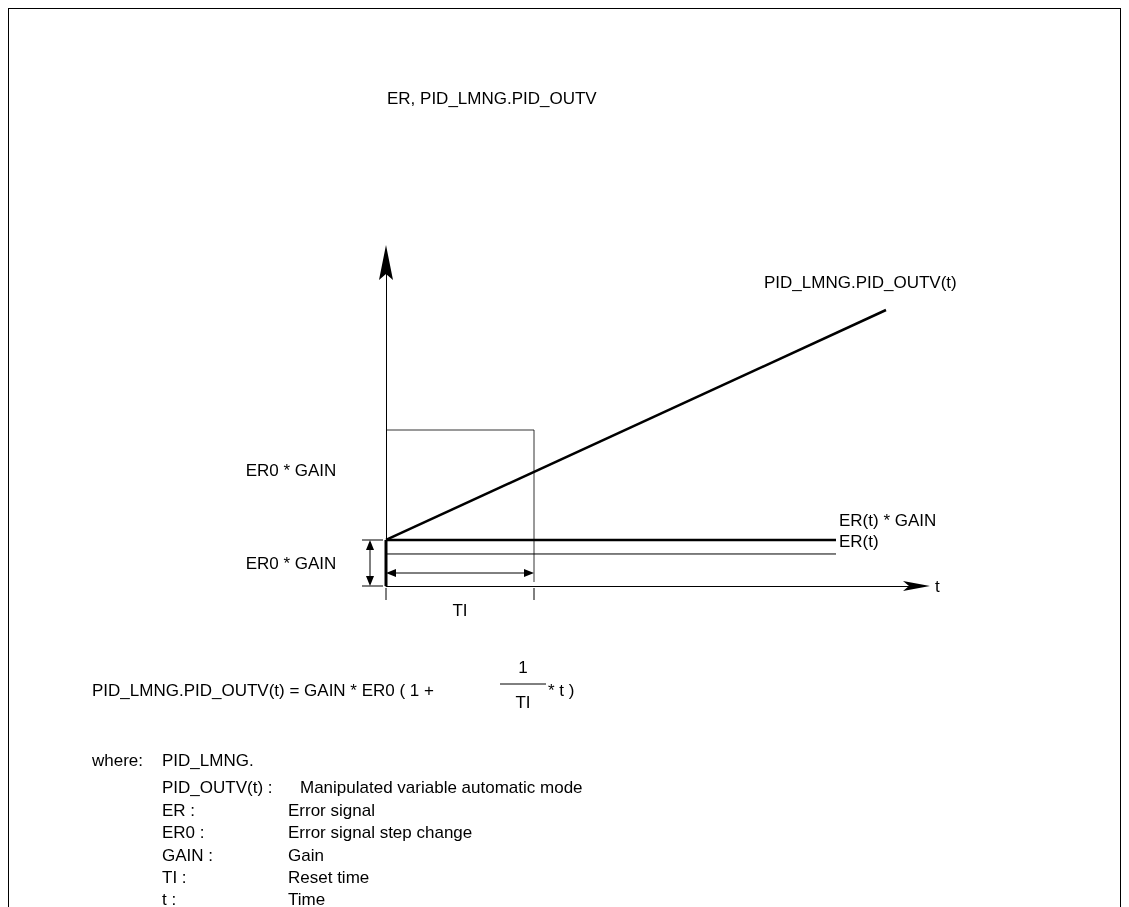 The height and width of the screenshot is (907, 1129). I want to click on text: ER0 :, so click(183, 832).